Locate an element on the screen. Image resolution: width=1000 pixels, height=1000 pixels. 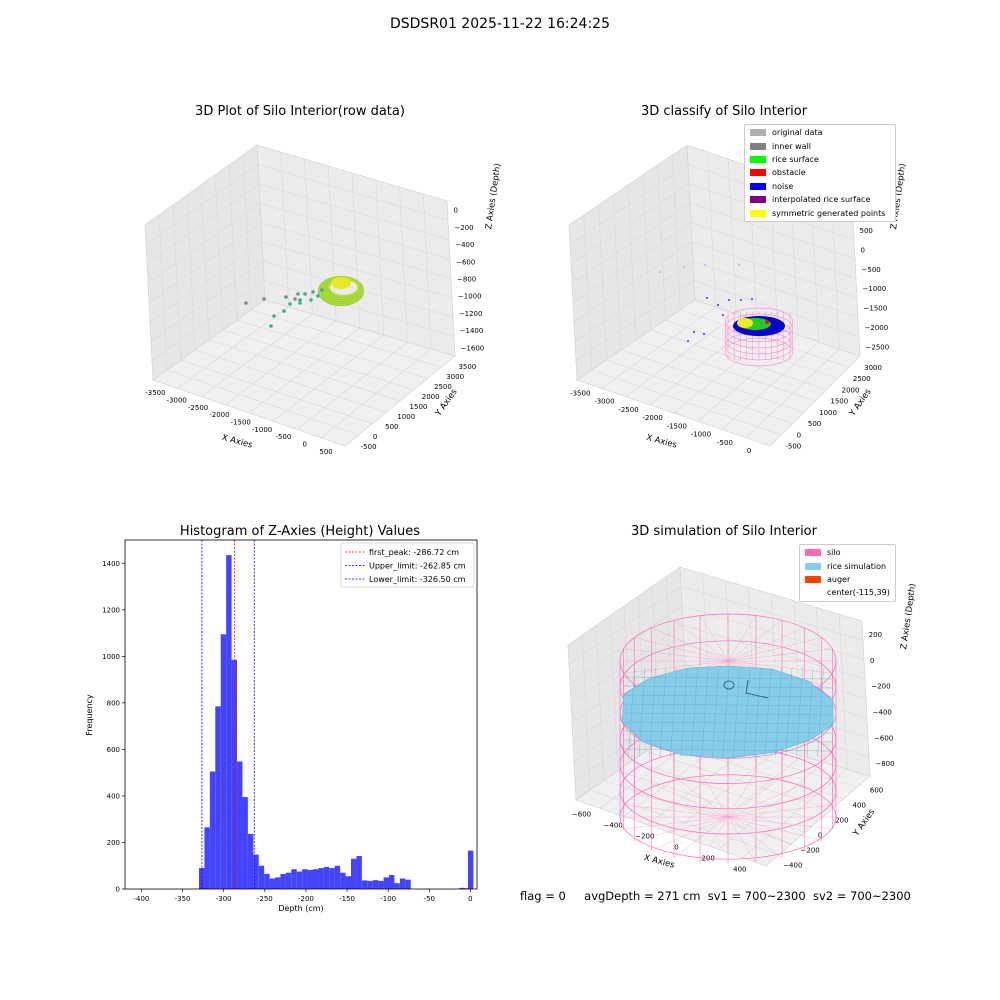
legend-label: noise is located at coordinates (783, 186).